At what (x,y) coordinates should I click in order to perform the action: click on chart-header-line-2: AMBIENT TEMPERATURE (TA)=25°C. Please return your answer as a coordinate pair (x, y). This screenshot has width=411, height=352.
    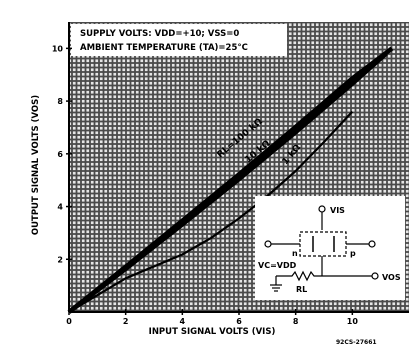
    Looking at the image, I should click on (164, 48).